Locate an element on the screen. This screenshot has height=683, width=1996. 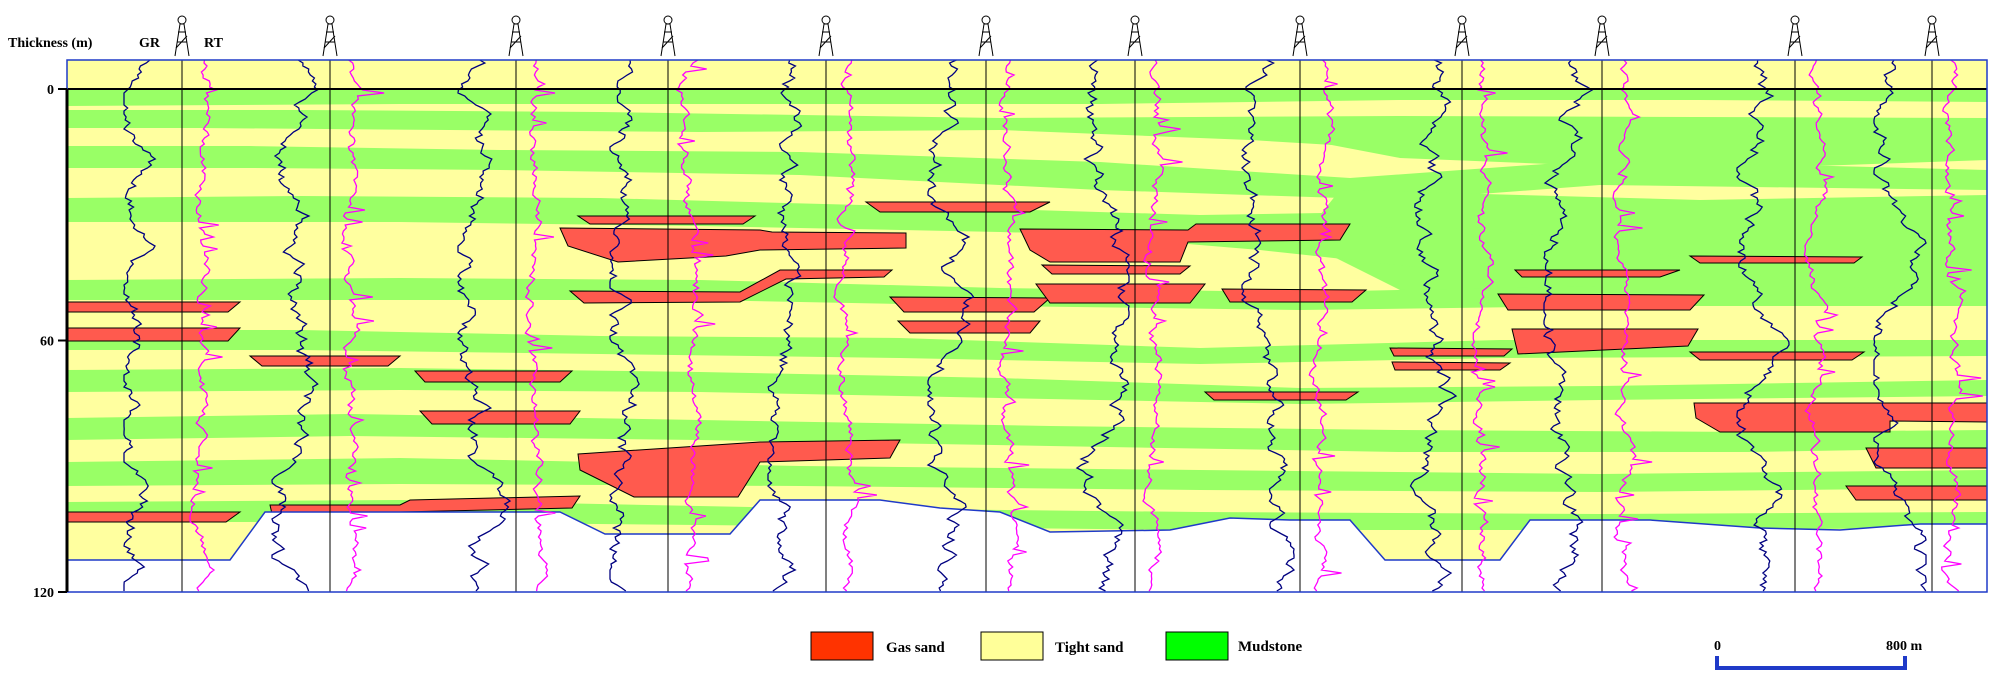
scale-start-label: 0 is located at coordinates (1717, 646).